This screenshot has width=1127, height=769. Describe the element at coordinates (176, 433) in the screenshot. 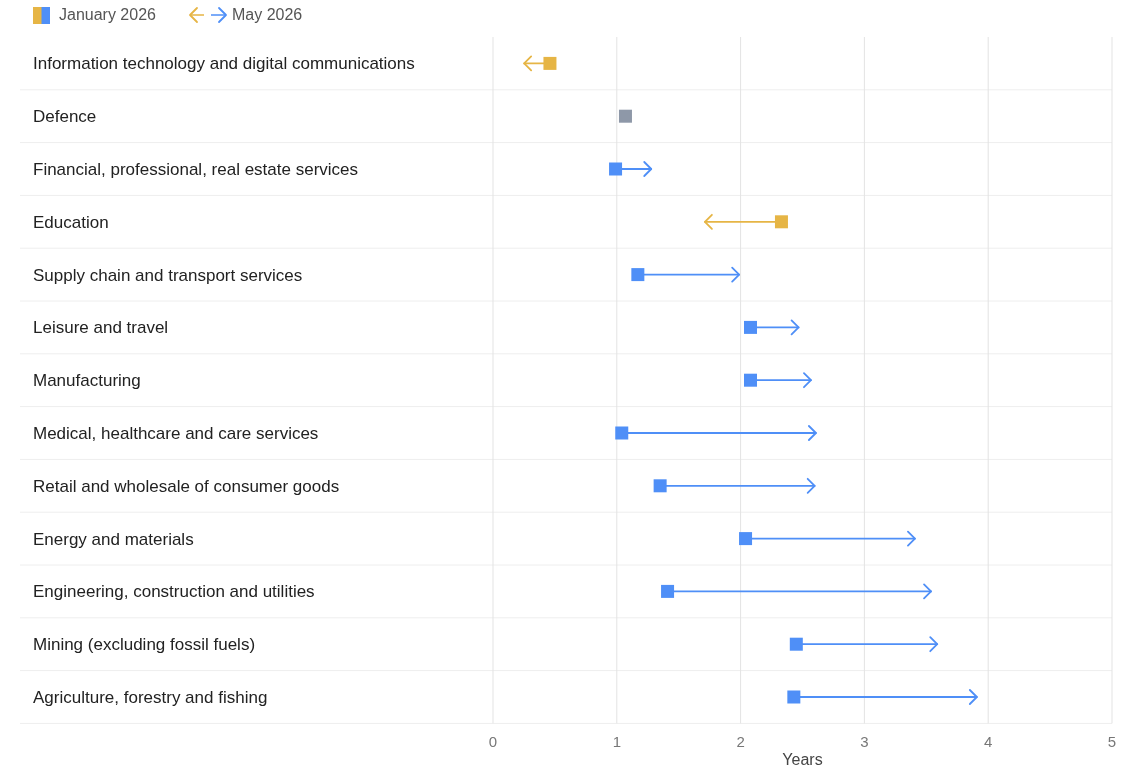

I see `y-tick-label: Medical, healthcare and care services` at that location.